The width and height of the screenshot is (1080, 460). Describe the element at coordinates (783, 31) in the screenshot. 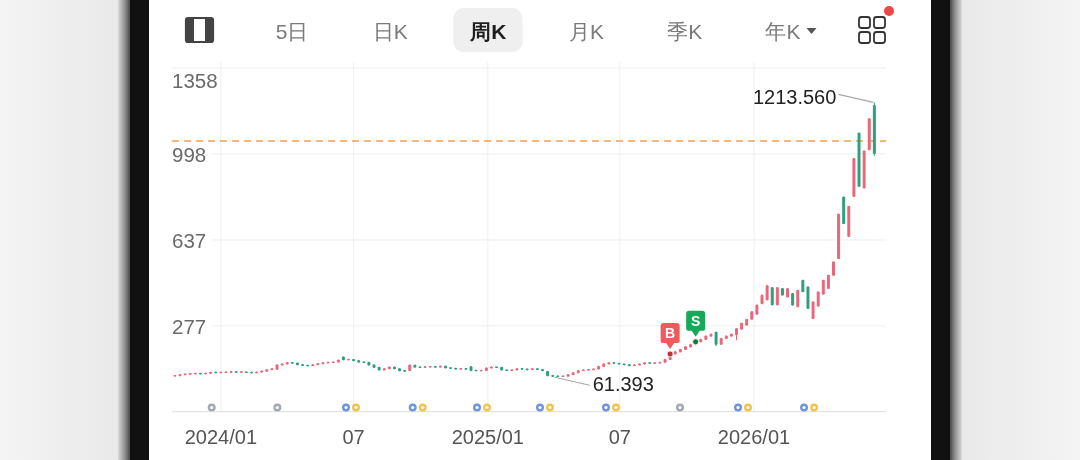

I see `text: 年K` at that location.